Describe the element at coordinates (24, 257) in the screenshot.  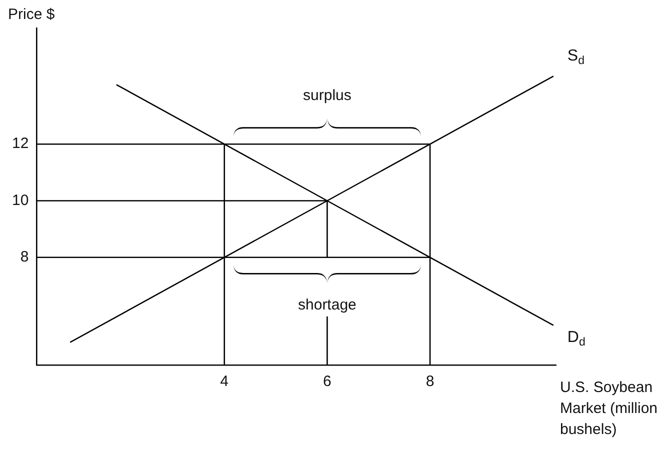
I see `y-tick-label: 8` at that location.